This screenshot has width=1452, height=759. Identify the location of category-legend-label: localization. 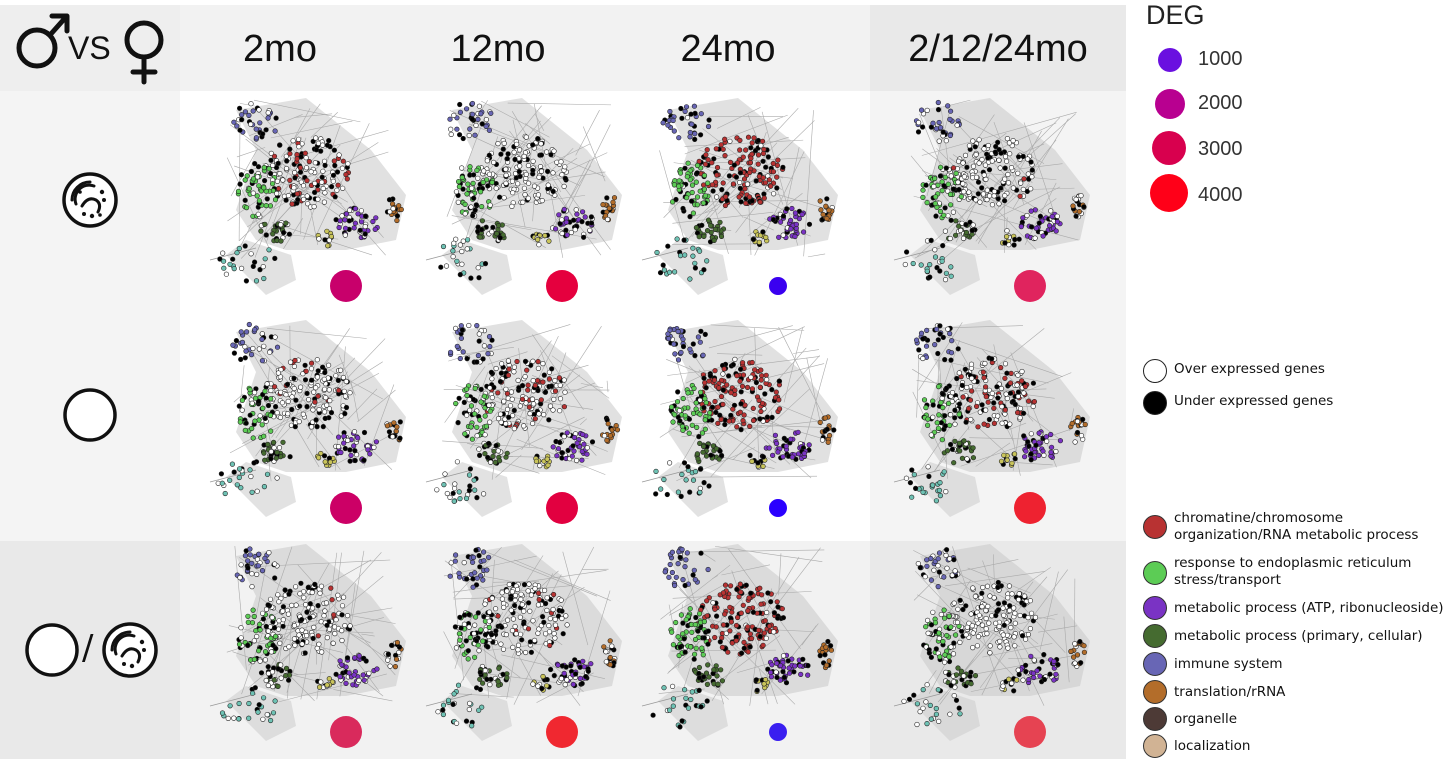
(1212, 746).